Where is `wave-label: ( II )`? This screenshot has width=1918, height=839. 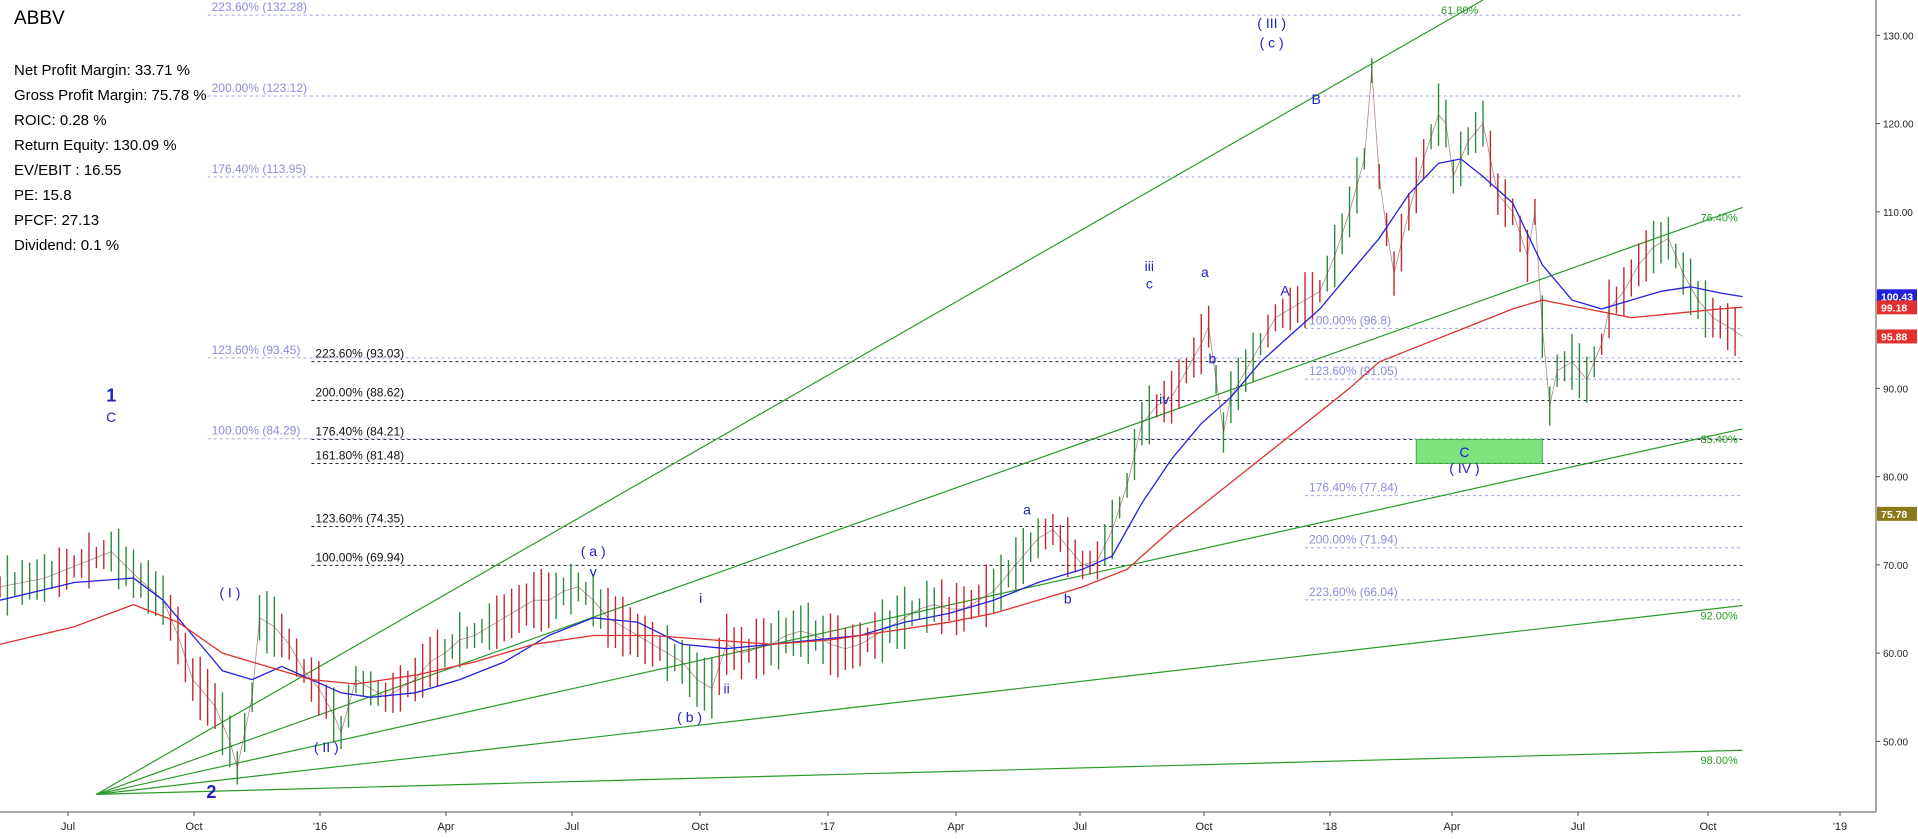 wave-label: ( II ) is located at coordinates (326, 747).